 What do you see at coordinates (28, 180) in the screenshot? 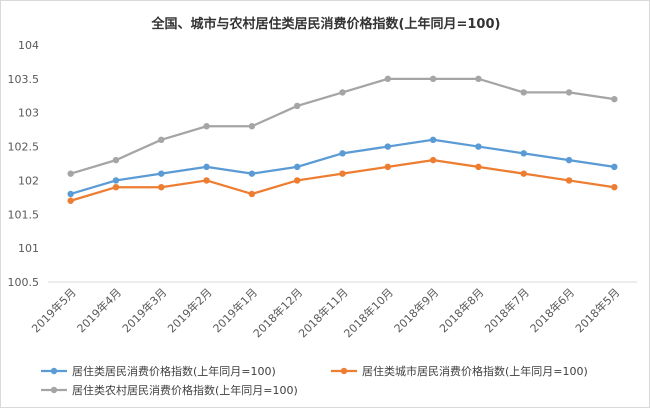
I see `y-tick-label: 102` at bounding box center [28, 180].